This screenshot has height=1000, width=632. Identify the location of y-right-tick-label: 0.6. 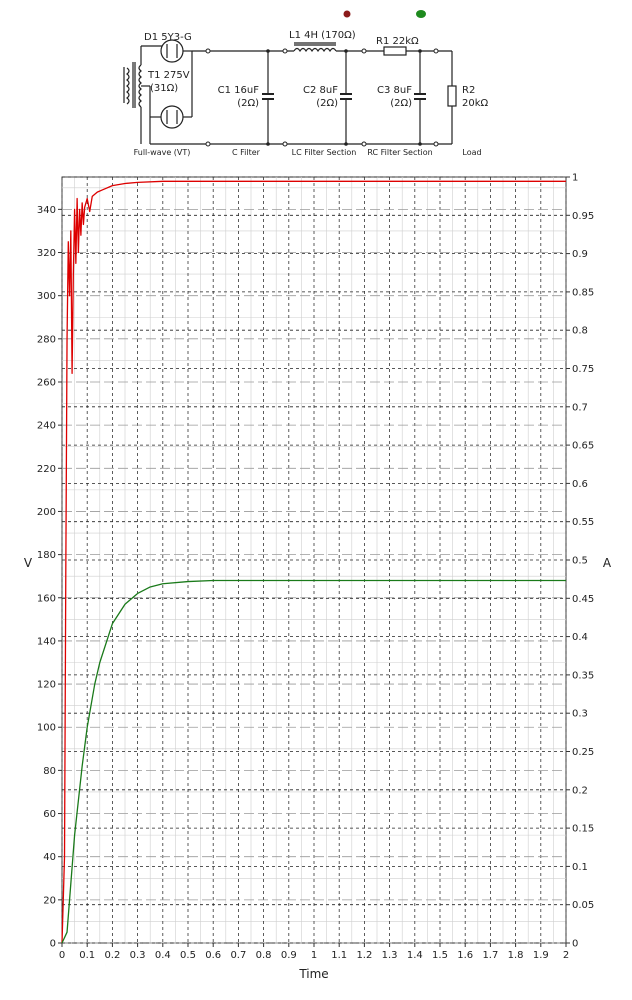
(580, 484).